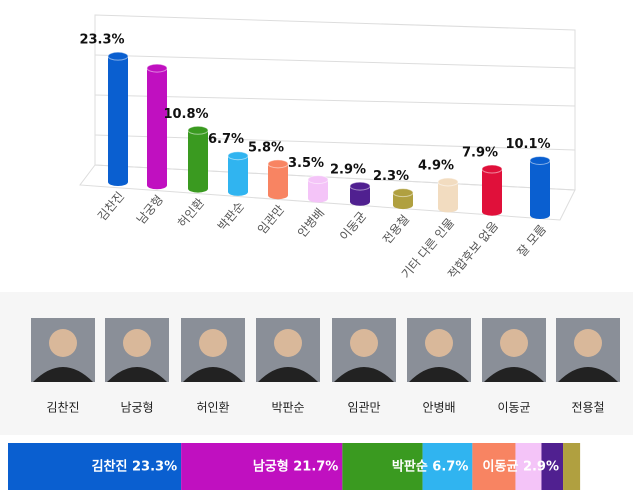  What do you see at coordinates (185, 114) in the screenshot?
I see `value-label: 10.8%` at bounding box center [185, 114].